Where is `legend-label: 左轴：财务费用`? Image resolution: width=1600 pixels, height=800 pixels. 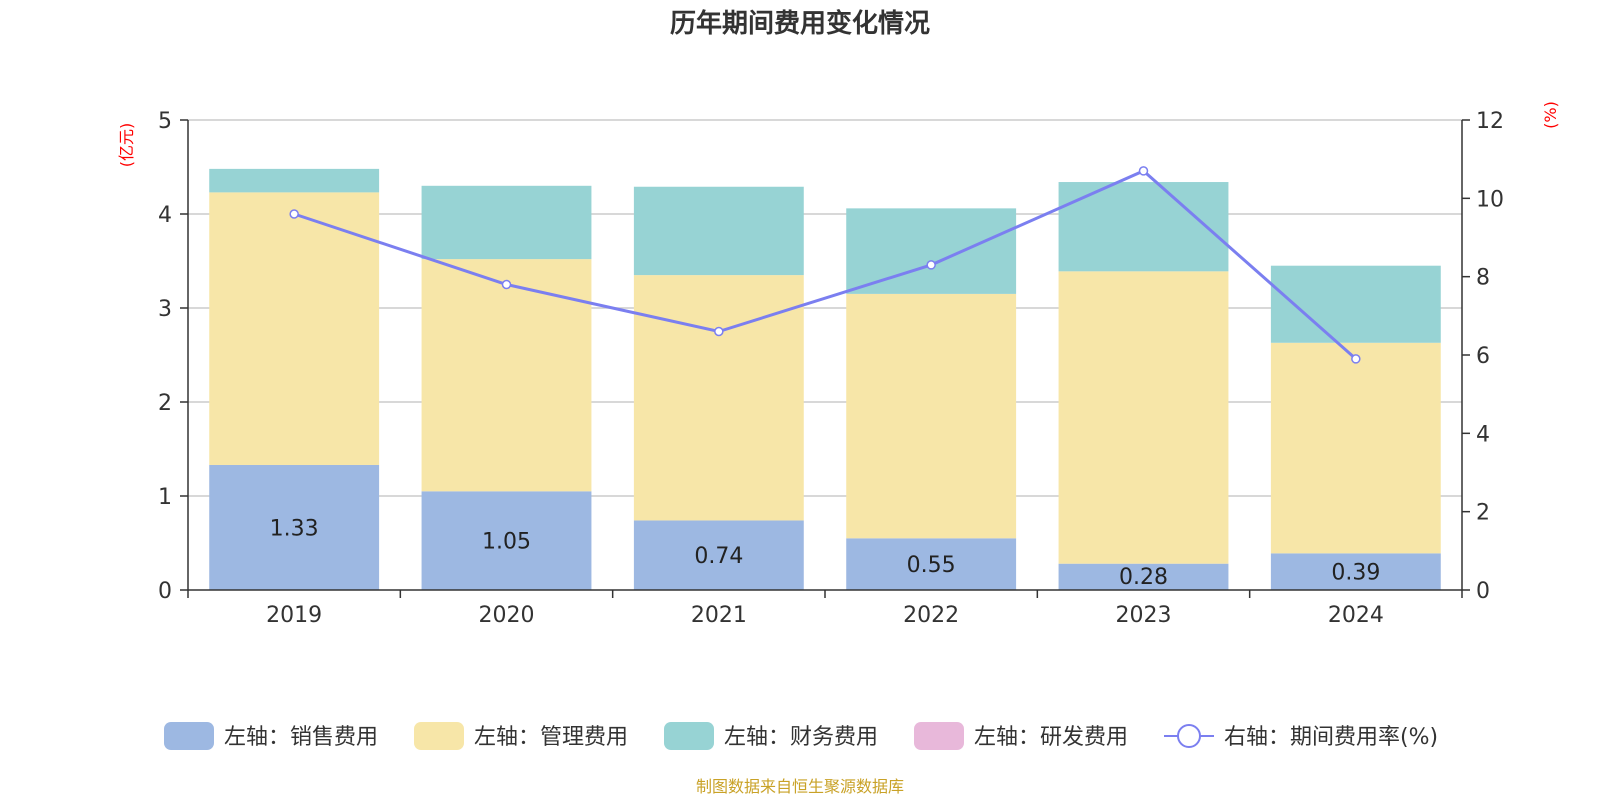 legend-label: 左轴：财务费用 is located at coordinates (801, 737).